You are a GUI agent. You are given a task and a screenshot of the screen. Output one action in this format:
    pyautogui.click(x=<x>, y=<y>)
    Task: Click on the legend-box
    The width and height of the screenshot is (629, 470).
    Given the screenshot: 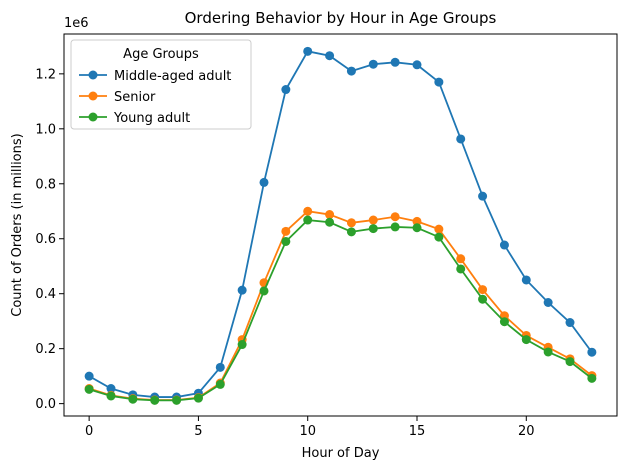 What is the action you would take?
    pyautogui.click(x=161, y=84)
    